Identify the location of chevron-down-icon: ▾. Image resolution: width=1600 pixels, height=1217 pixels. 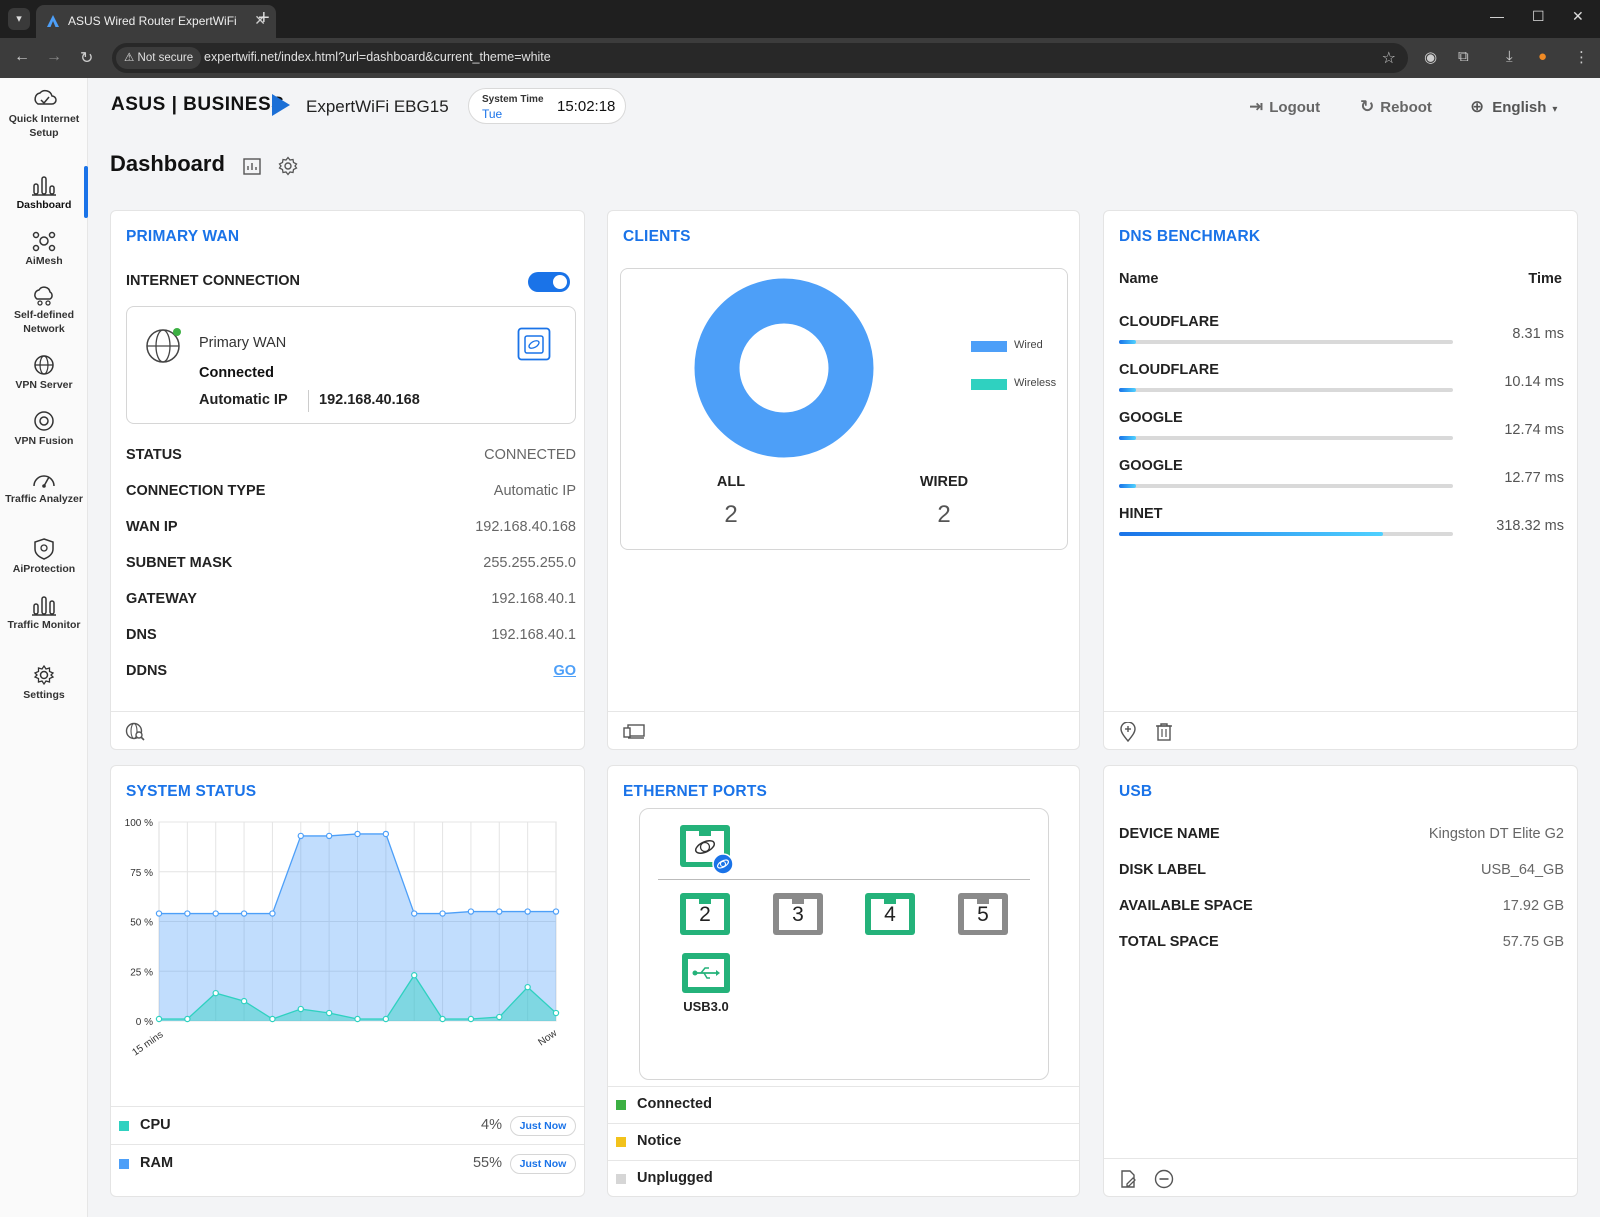
(1555, 109).